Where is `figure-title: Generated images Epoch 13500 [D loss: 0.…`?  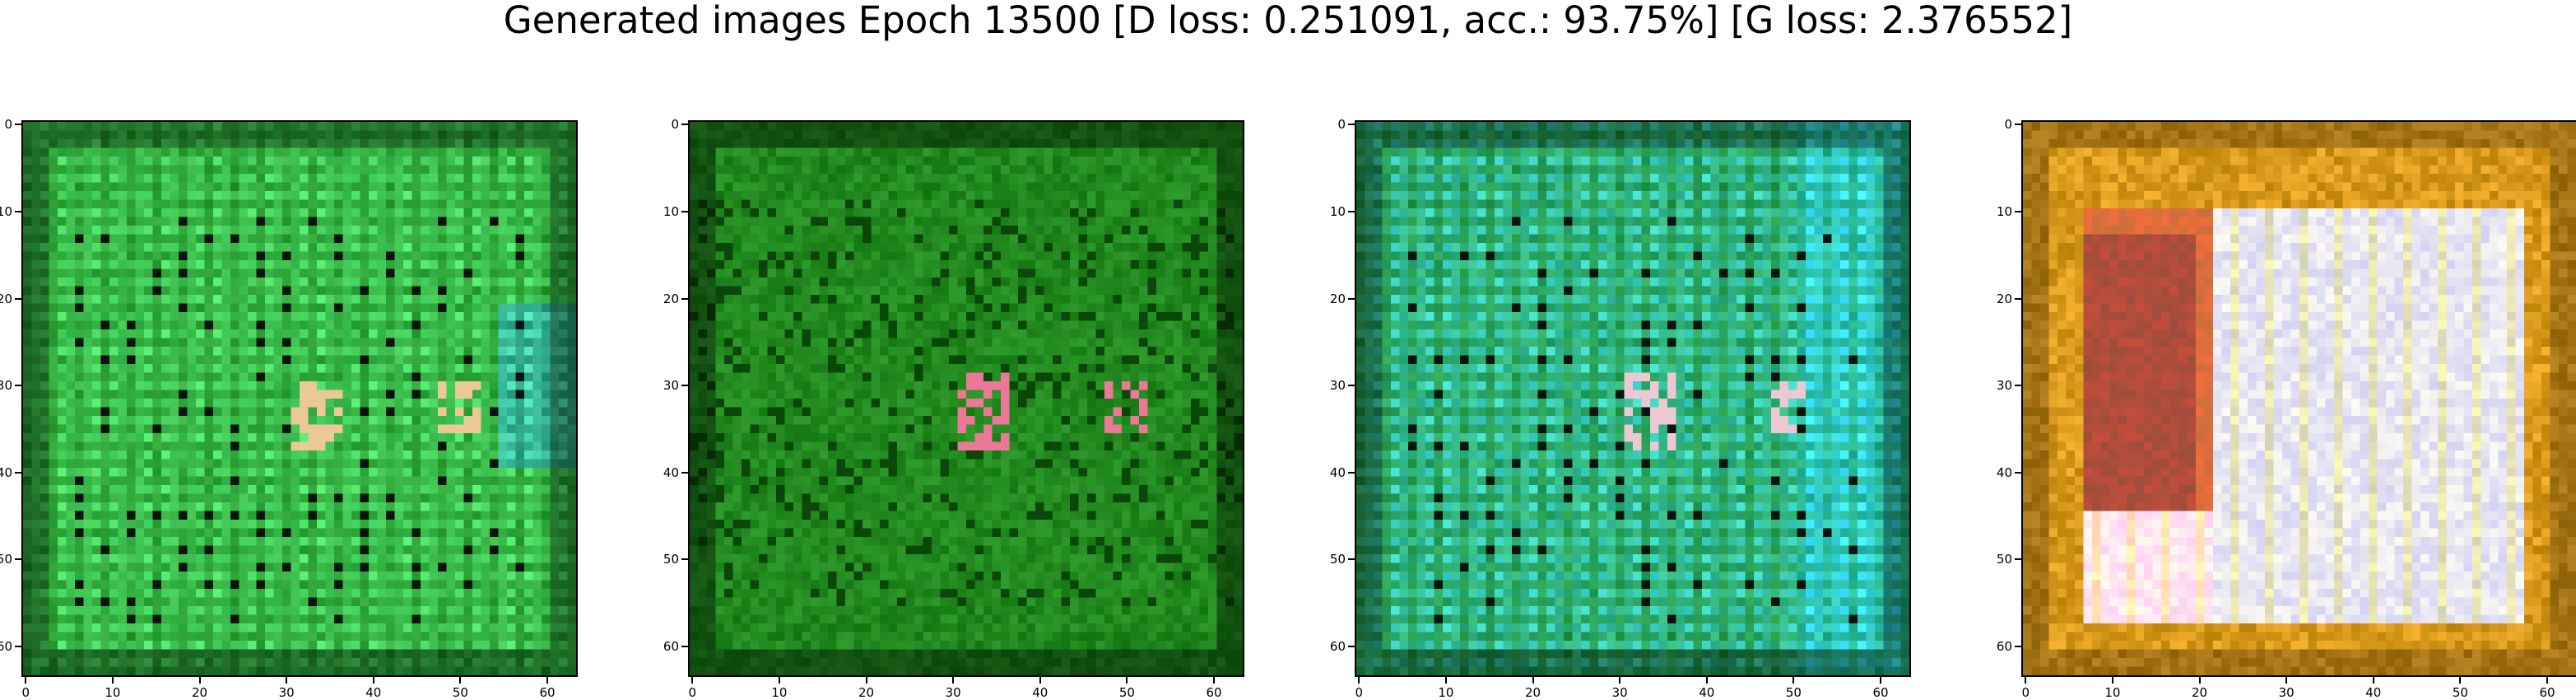 figure-title: Generated images Epoch 13500 [D loss: 0.… is located at coordinates (1288, 21).